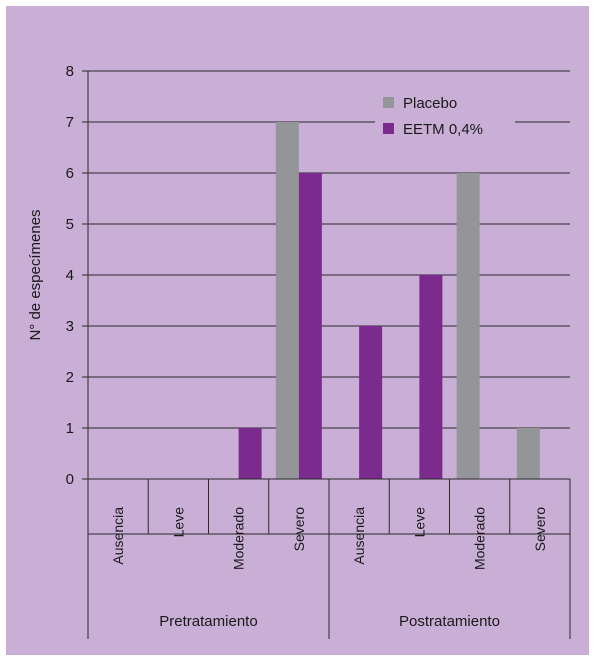 The height and width of the screenshot is (661, 595). What do you see at coordinates (250, 453) in the screenshot?
I see `bar-eetm-0-4--2` at bounding box center [250, 453].